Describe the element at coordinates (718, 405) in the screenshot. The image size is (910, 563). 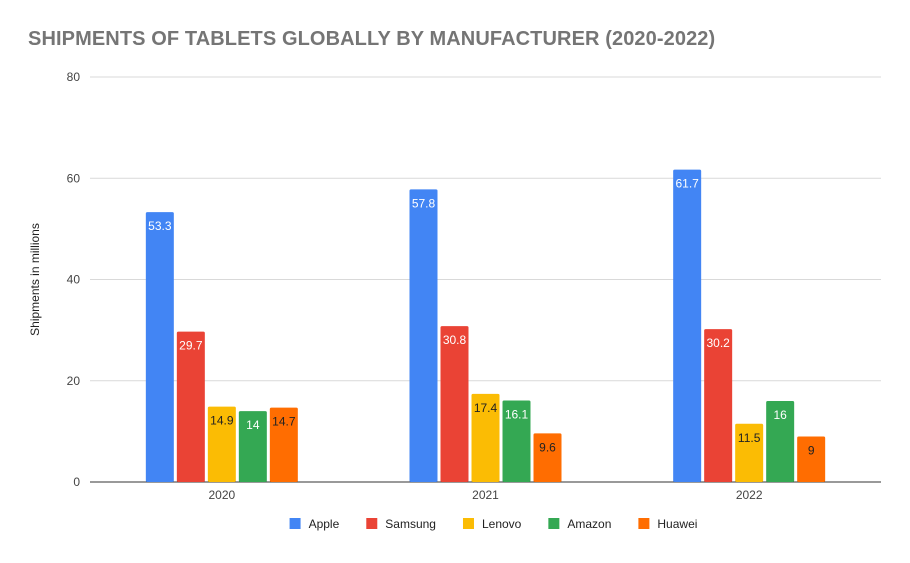
I see `bar-samsung-2022` at that location.